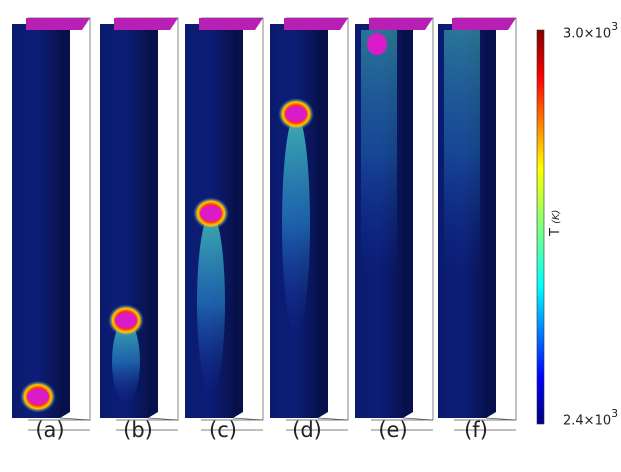  I want to click on panel-label-e: (e), so click(393, 430).